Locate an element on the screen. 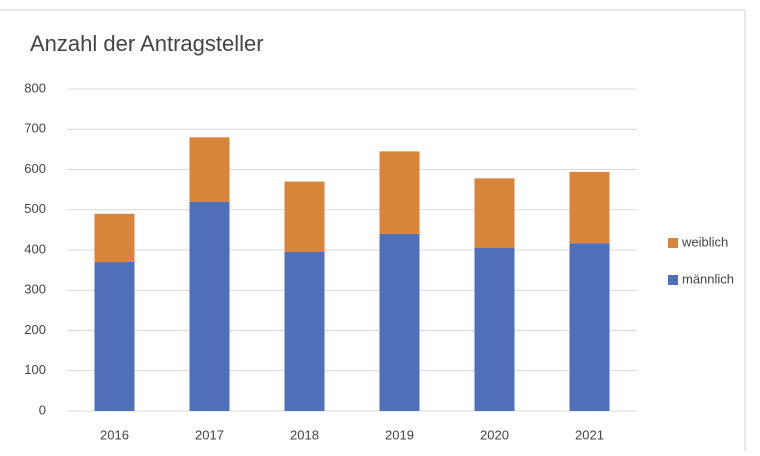  legend-label: männlich is located at coordinates (708, 278).